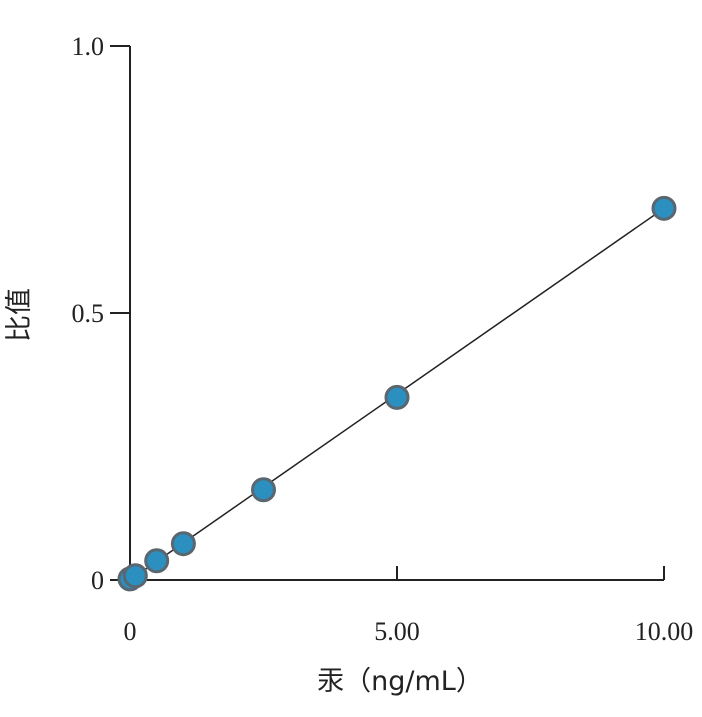 The width and height of the screenshot is (702, 717). What do you see at coordinates (88, 46) in the screenshot?
I see `y-tick-label: 1.0` at bounding box center [88, 46].